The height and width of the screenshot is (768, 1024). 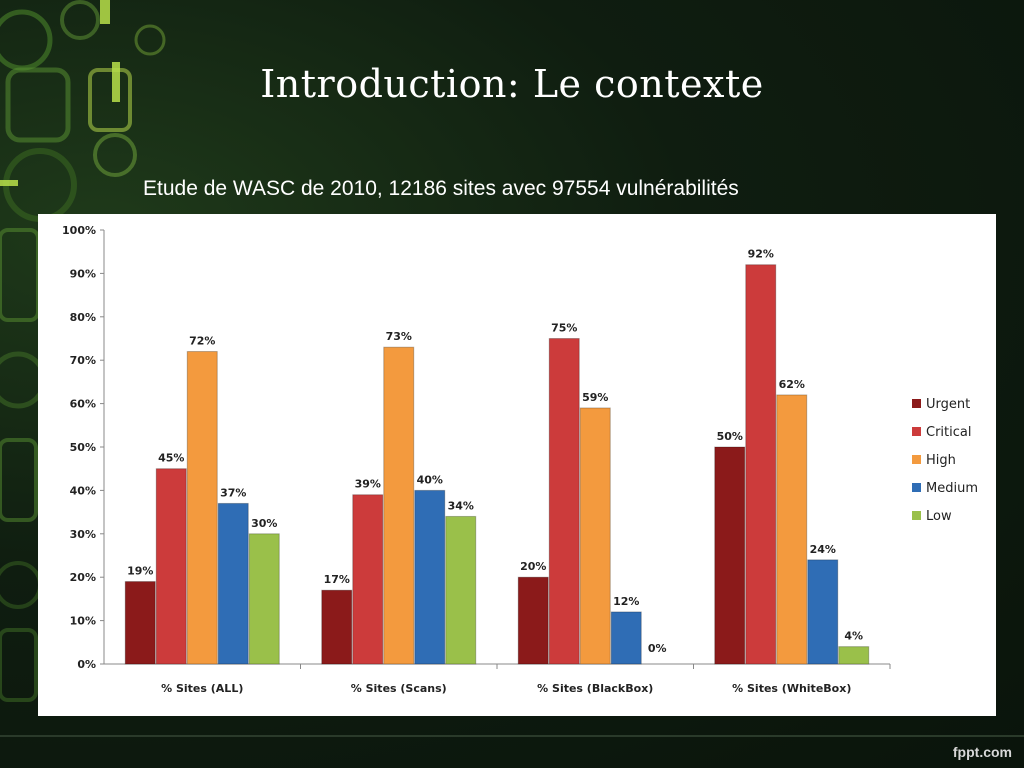 I want to click on data-label: 30%, so click(x=264, y=523).